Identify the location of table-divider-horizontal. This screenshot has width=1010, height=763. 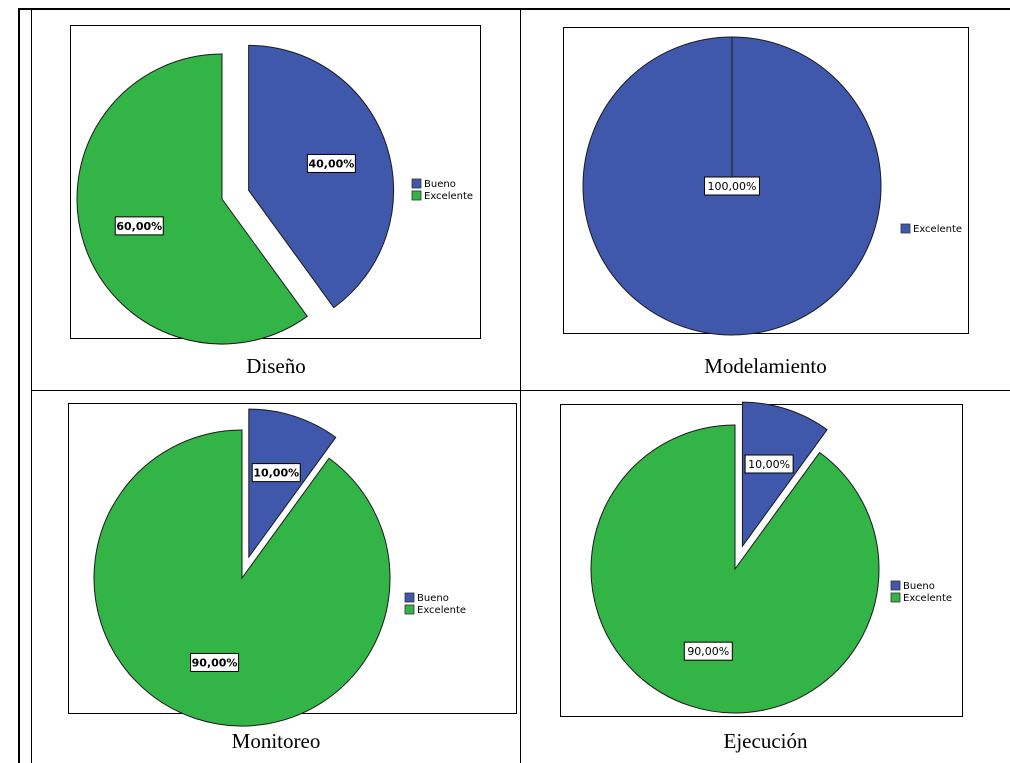
(520, 390).